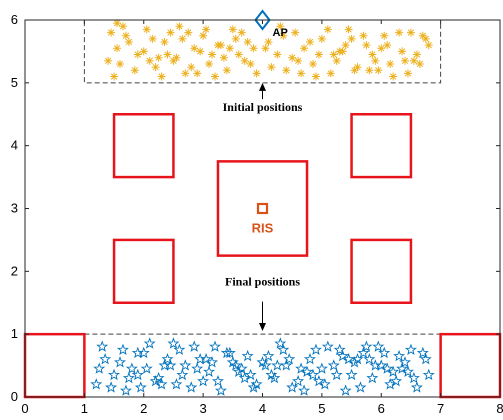 The width and height of the screenshot is (503, 420). Describe the element at coordinates (14, 82) in the screenshot. I see `y-tick-label: 5` at that location.